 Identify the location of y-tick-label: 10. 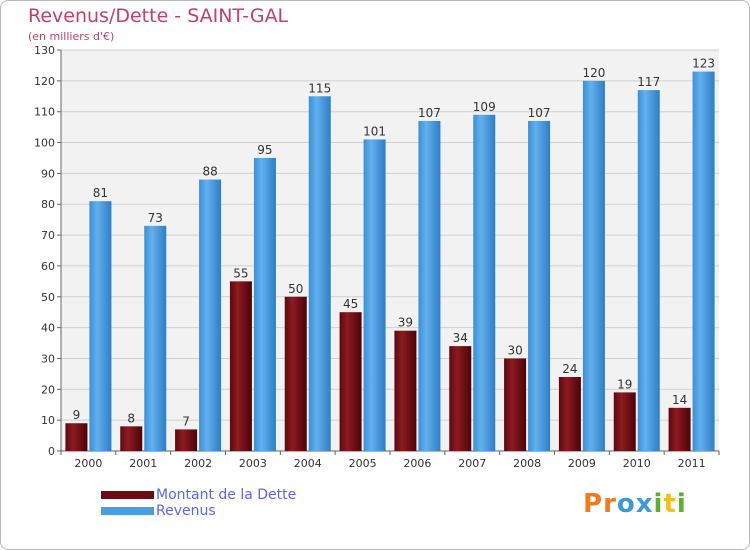
(48, 420).